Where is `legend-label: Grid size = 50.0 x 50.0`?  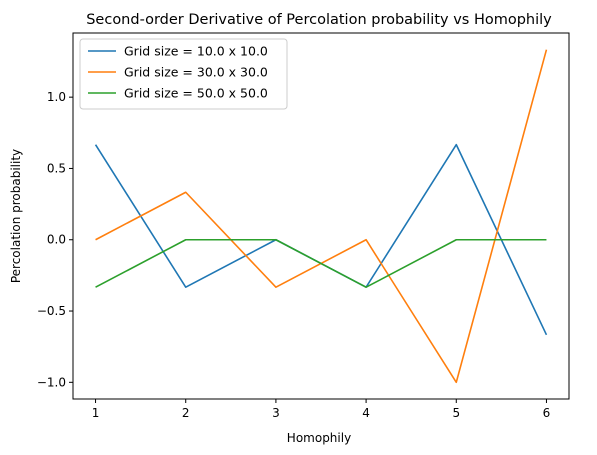 legend-label: Grid size = 50.0 x 50.0 is located at coordinates (196, 93).